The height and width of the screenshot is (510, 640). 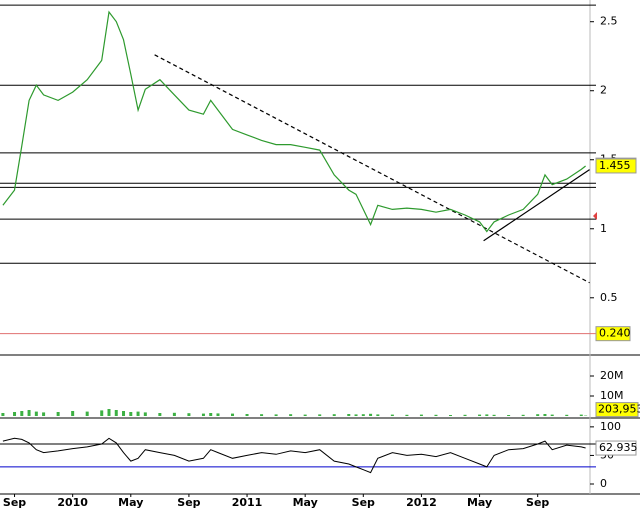 What do you see at coordinates (603, 483) in the screenshot?
I see `y-tick-label: 0` at bounding box center [603, 483].